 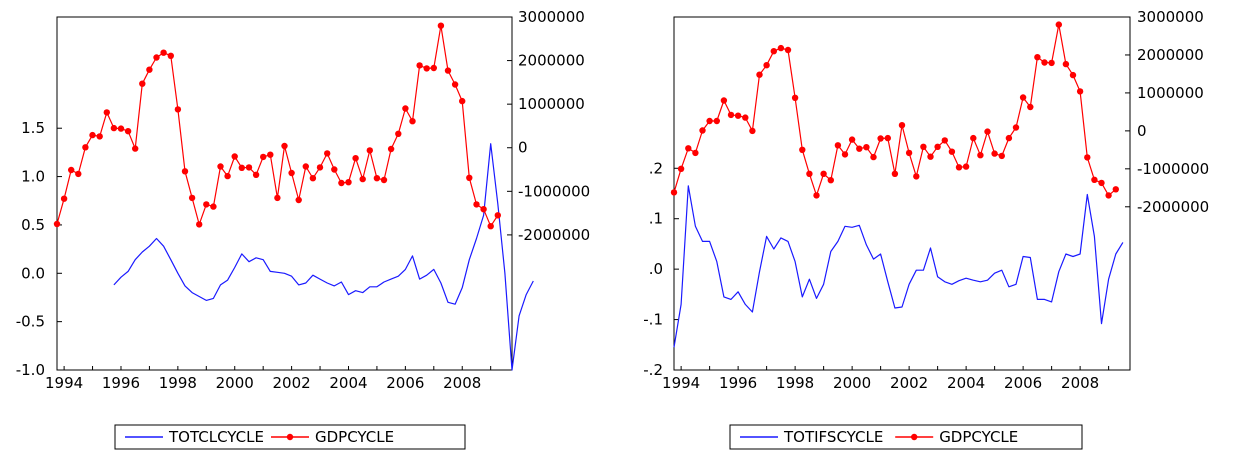 What do you see at coordinates (354, 437) in the screenshot?
I see `chart1-legend-label-gdpcycle: GDPCYCLE` at bounding box center [354, 437].